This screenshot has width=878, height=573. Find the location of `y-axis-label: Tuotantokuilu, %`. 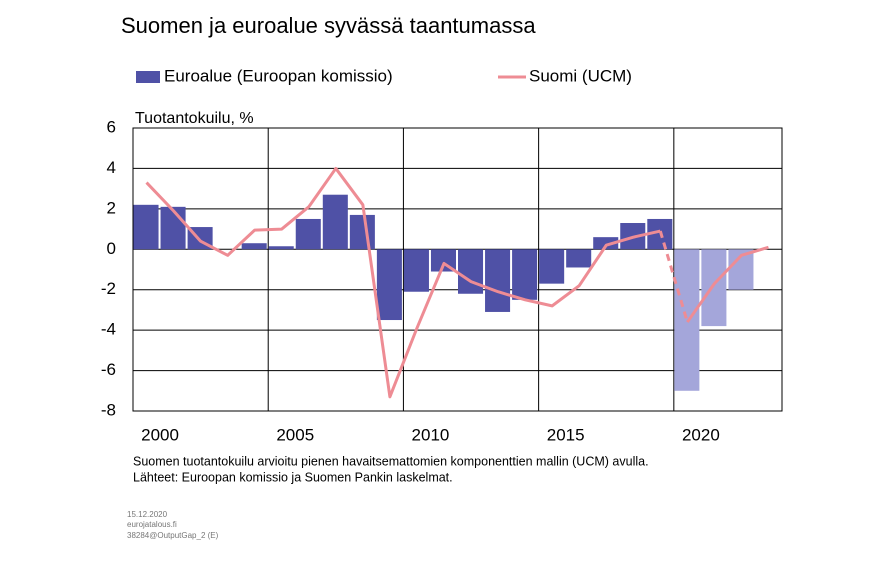

y-axis-label: Tuotantokuilu, % is located at coordinates (194, 118).